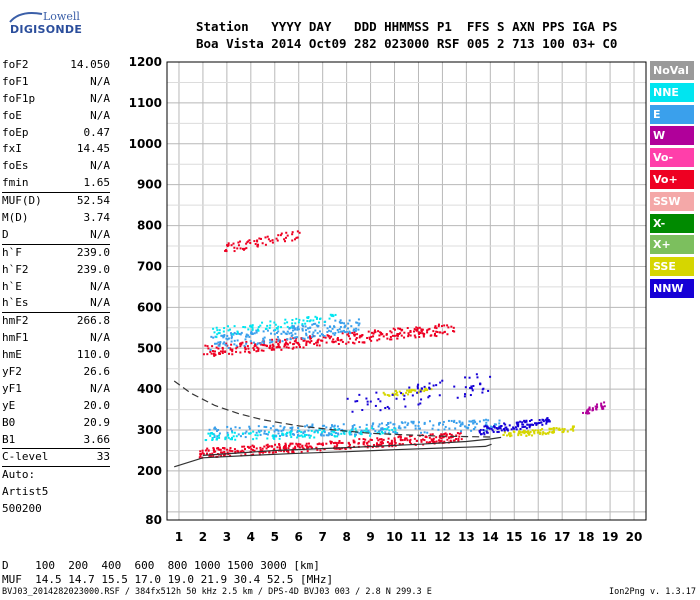  I want to click on param-row: MUF(D) 52.54, so click(56, 201).